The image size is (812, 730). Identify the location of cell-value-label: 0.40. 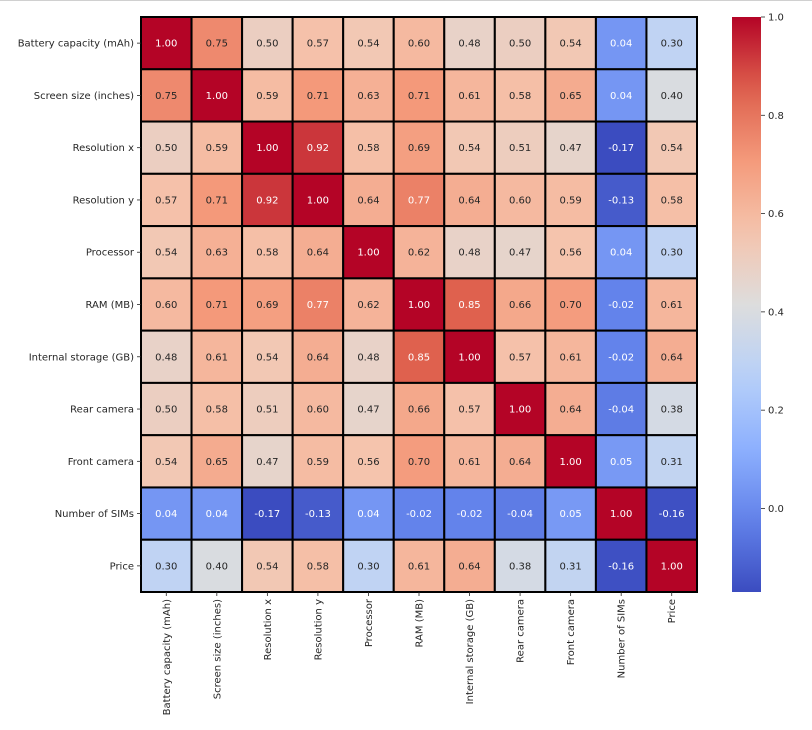
(672, 96).